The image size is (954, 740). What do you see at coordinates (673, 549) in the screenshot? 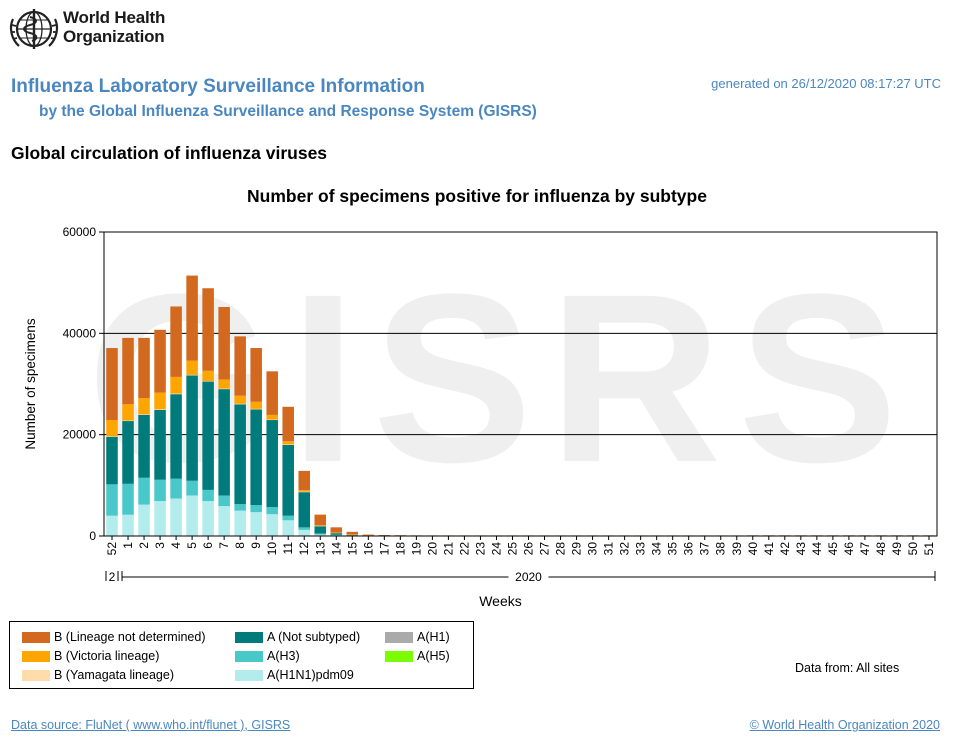
I see `x-tick-label: 35` at bounding box center [673, 549].